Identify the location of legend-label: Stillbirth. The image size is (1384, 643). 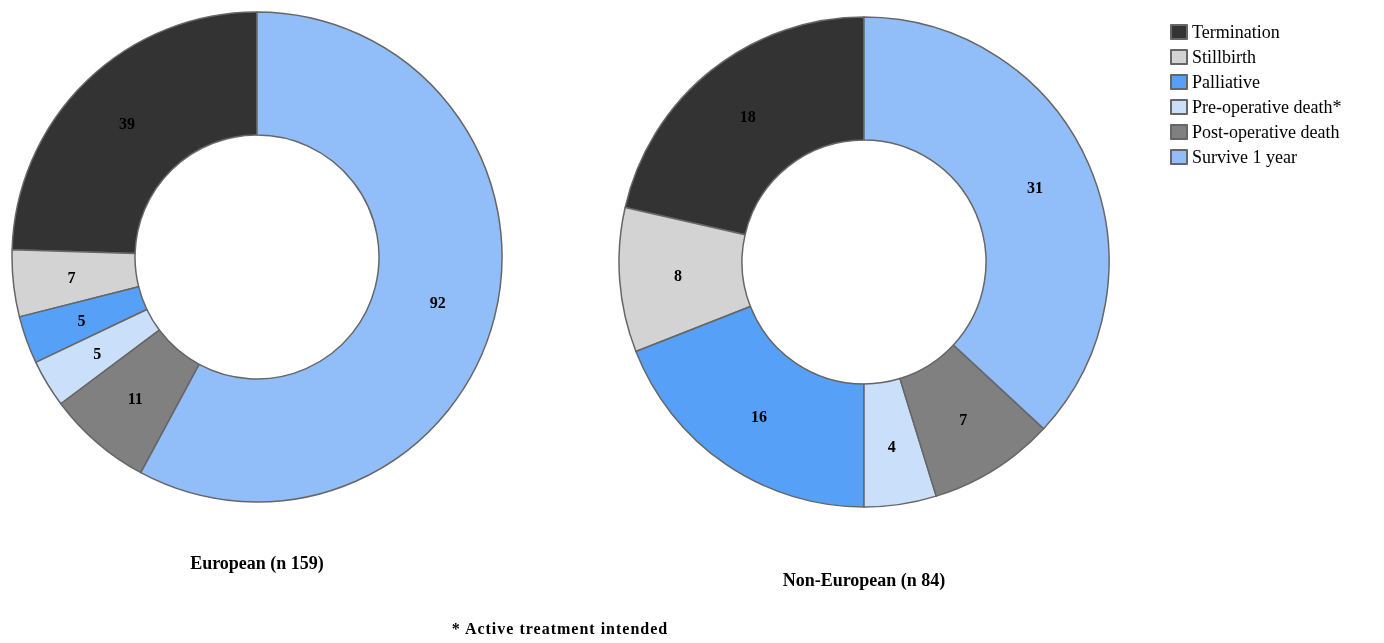
(1224, 57).